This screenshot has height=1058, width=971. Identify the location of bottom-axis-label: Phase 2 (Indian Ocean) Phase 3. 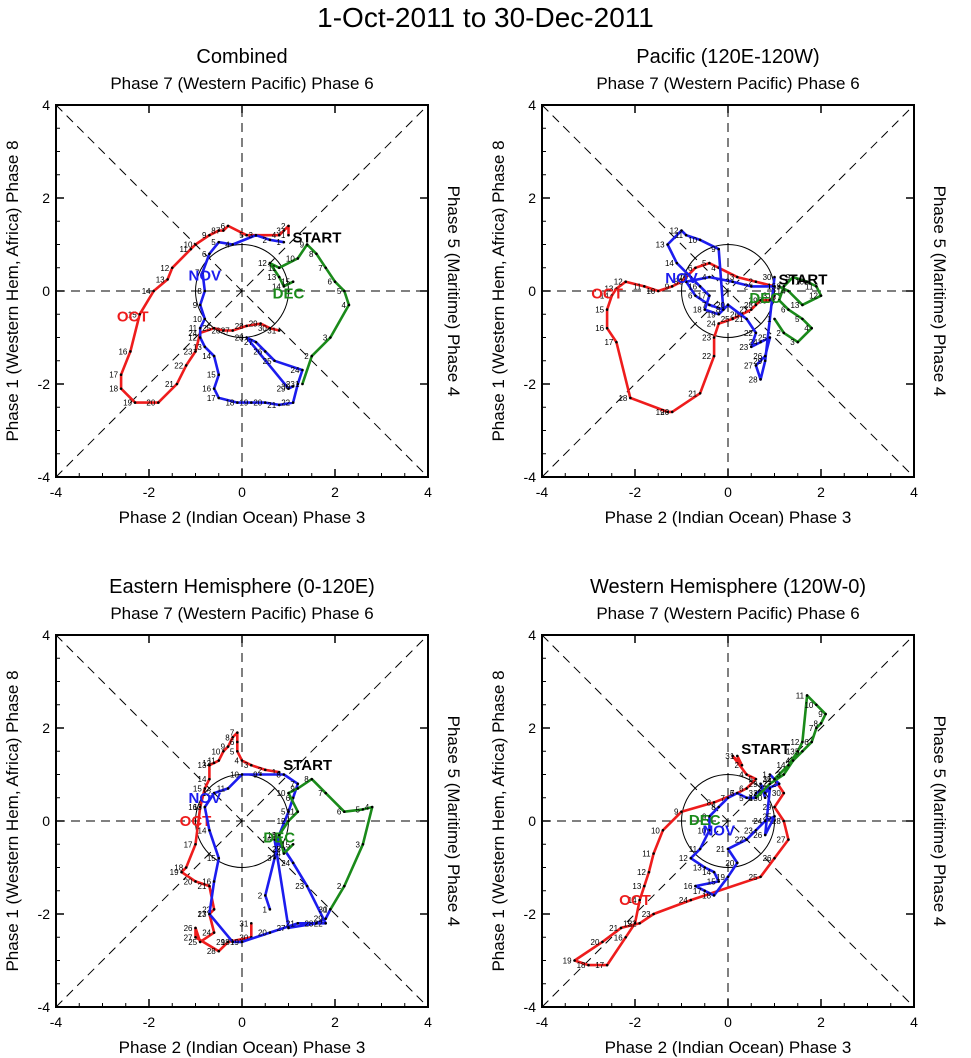
(728, 1047).